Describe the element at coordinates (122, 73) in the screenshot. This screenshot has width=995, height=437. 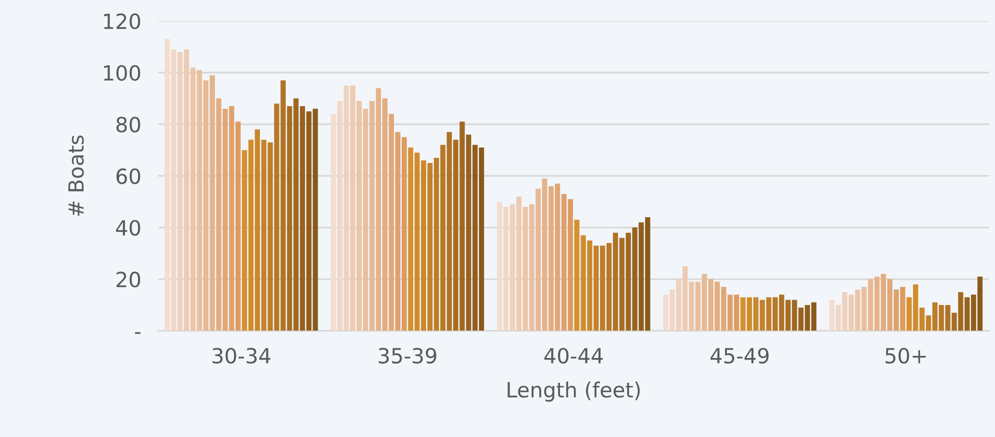
I see `y-tick-label: 100` at that location.